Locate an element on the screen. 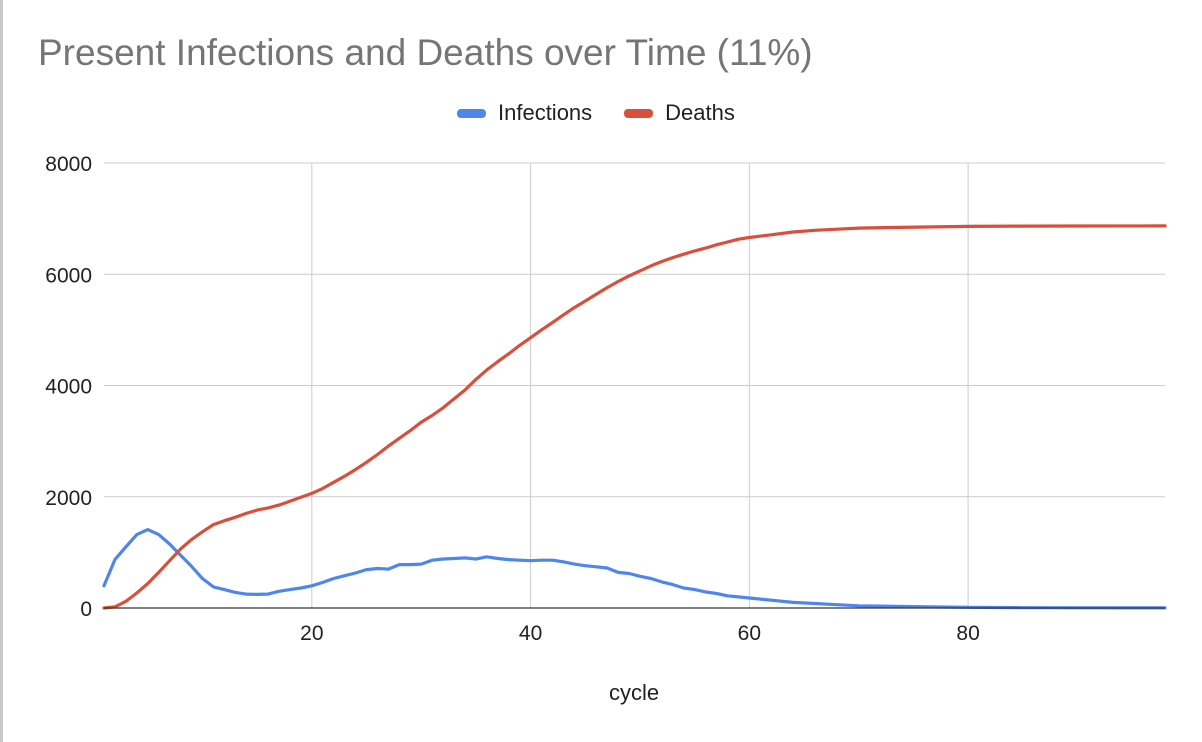  legend-item-infections: Infections is located at coordinates (524, 113).